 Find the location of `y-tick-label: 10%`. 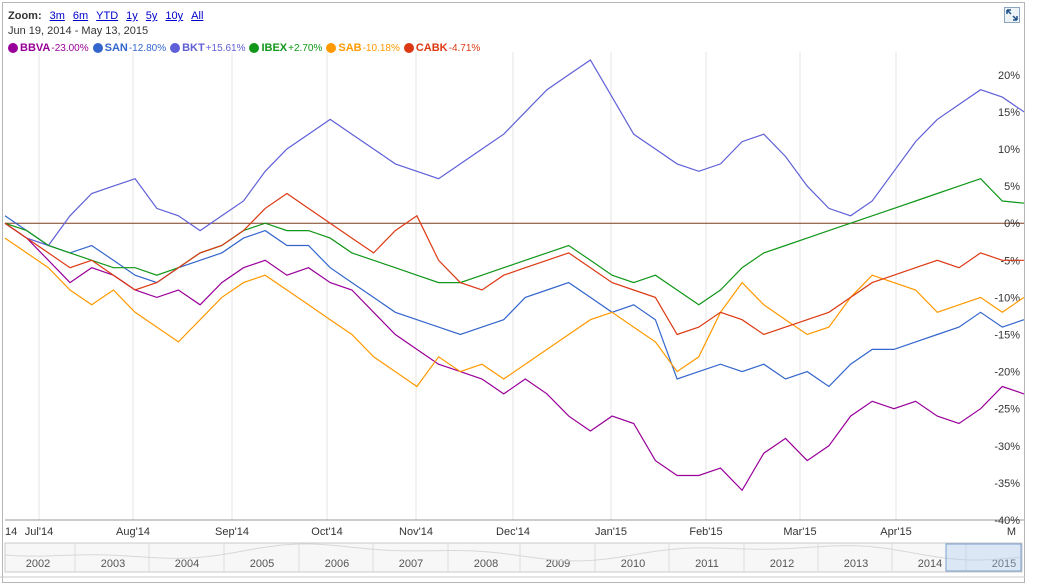

y-tick-label: 10% is located at coordinates (1009, 150).